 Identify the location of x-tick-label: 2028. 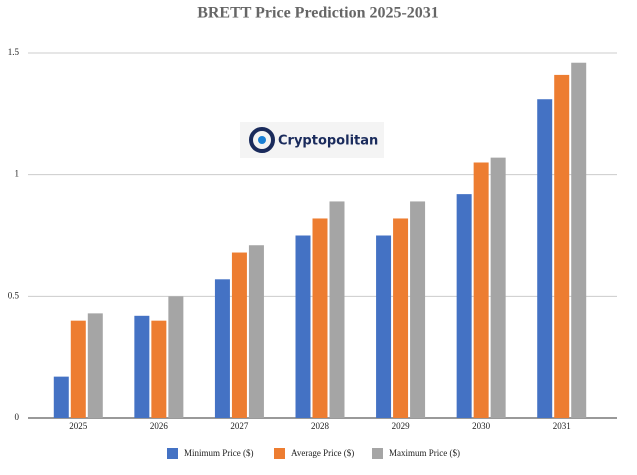
(320, 426).